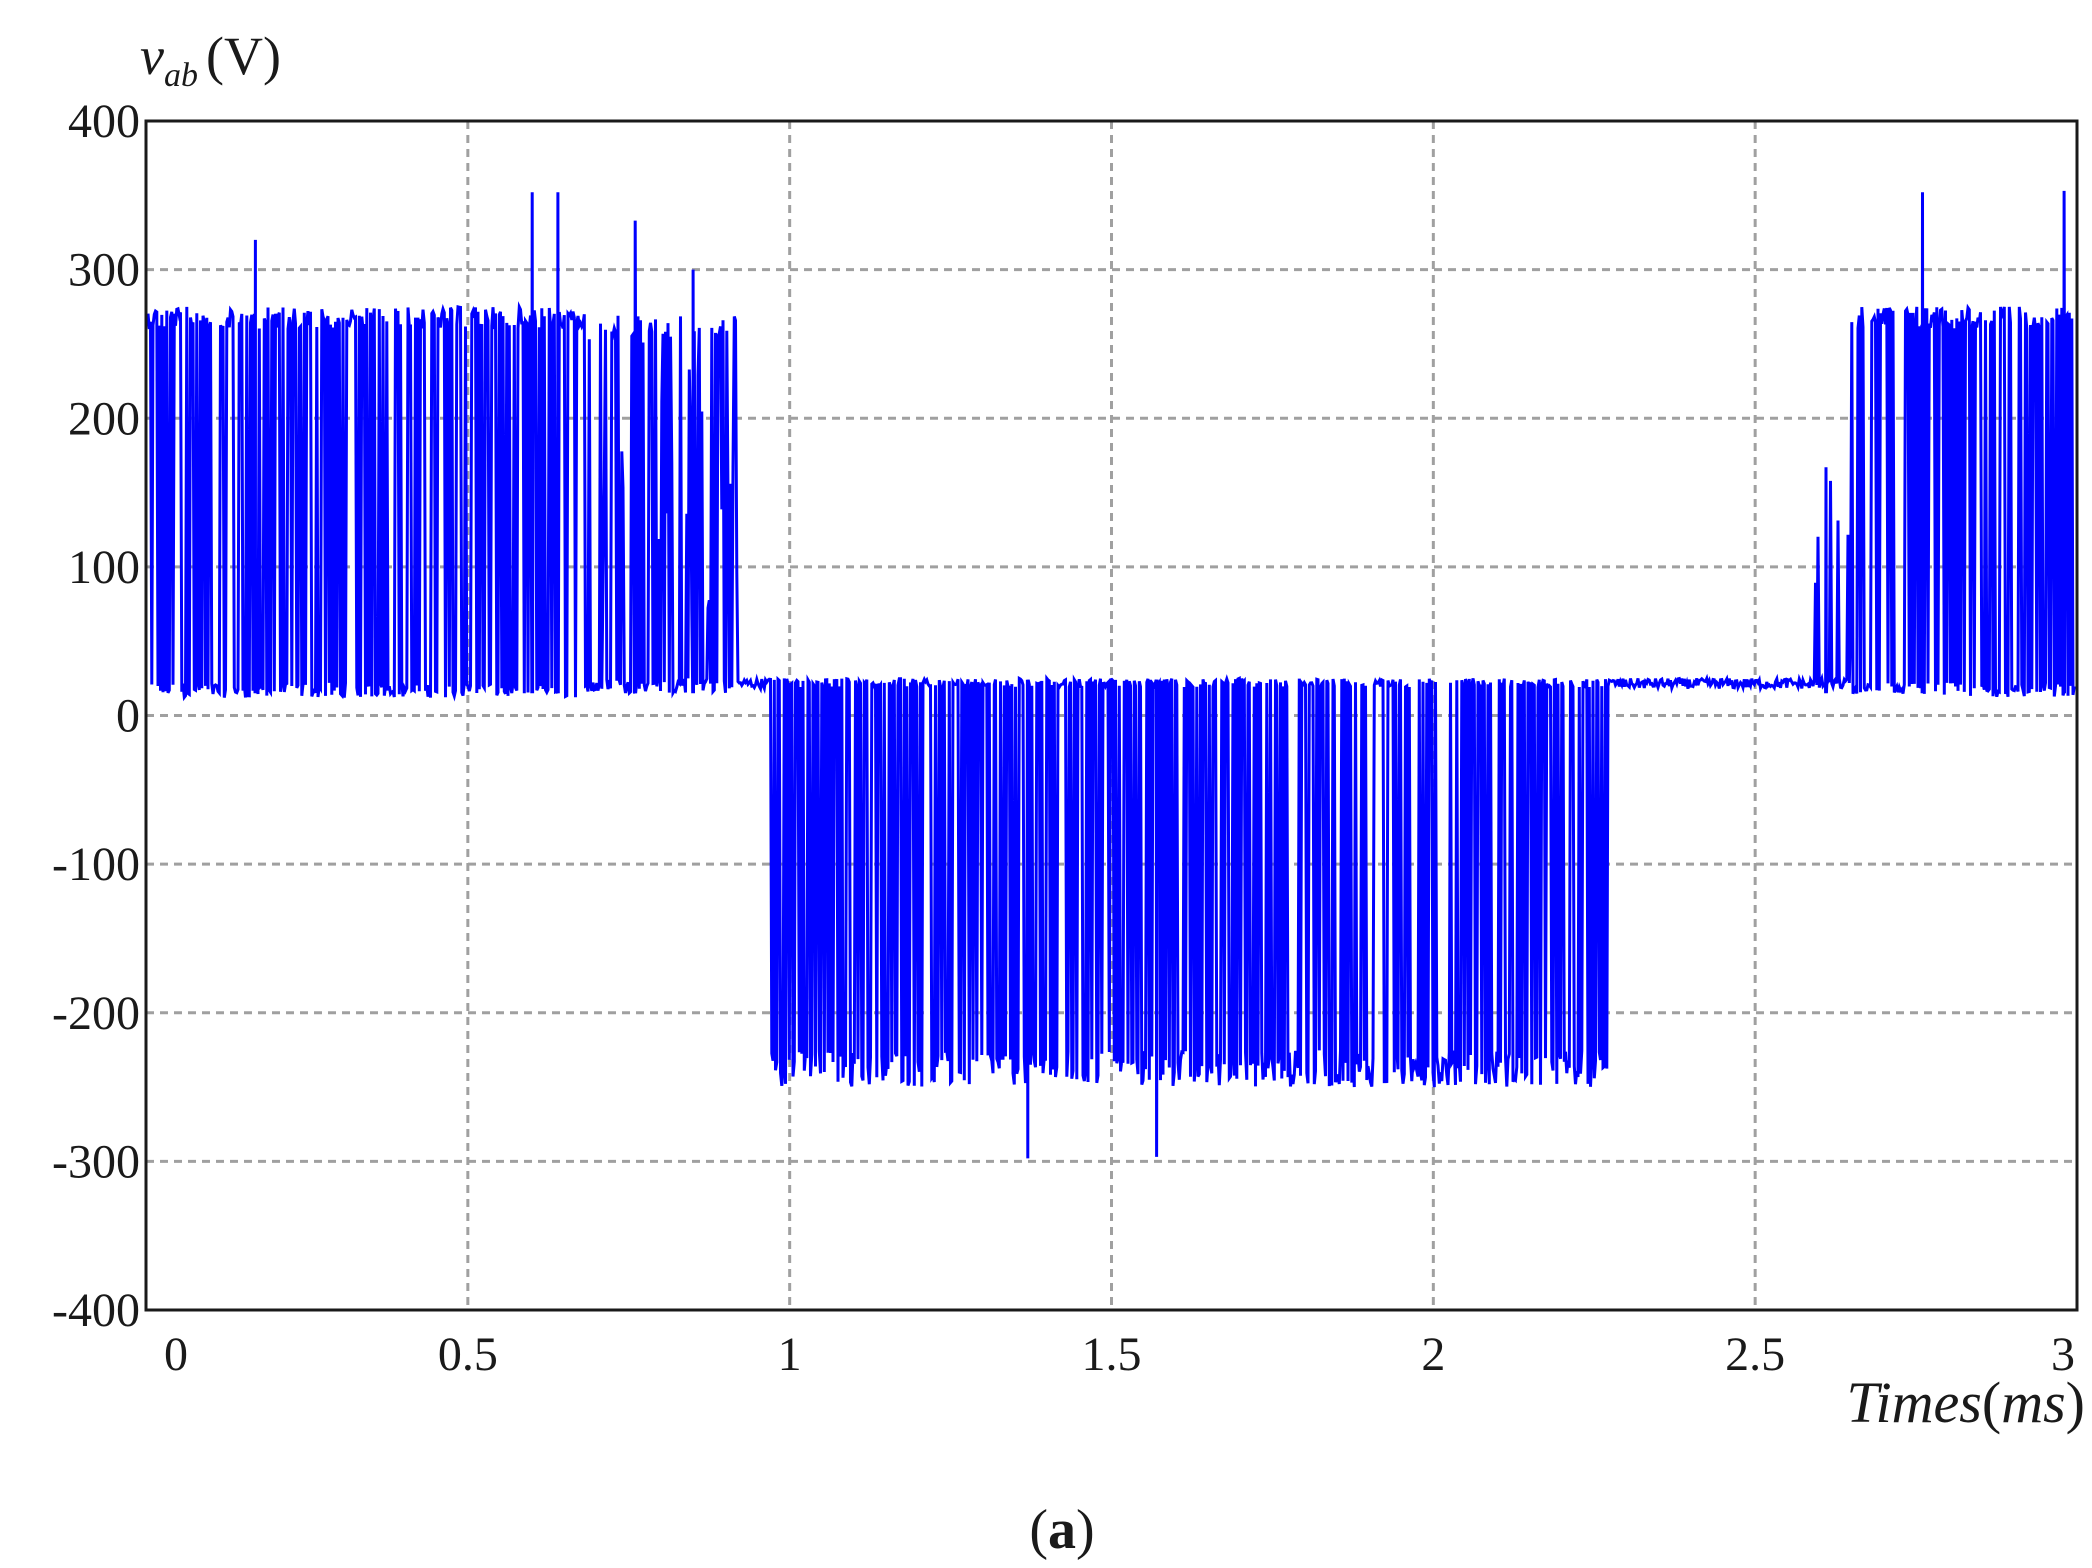 Image resolution: width=2092 pixels, height=1568 pixels. I want to click on y-tick-label: -100, so click(96, 864).